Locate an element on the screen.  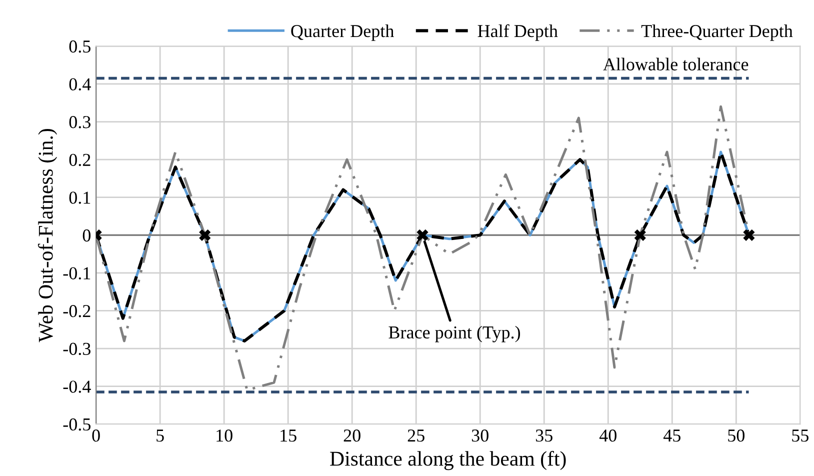
y-tick-label: 0.5 is located at coordinates (79, 46).